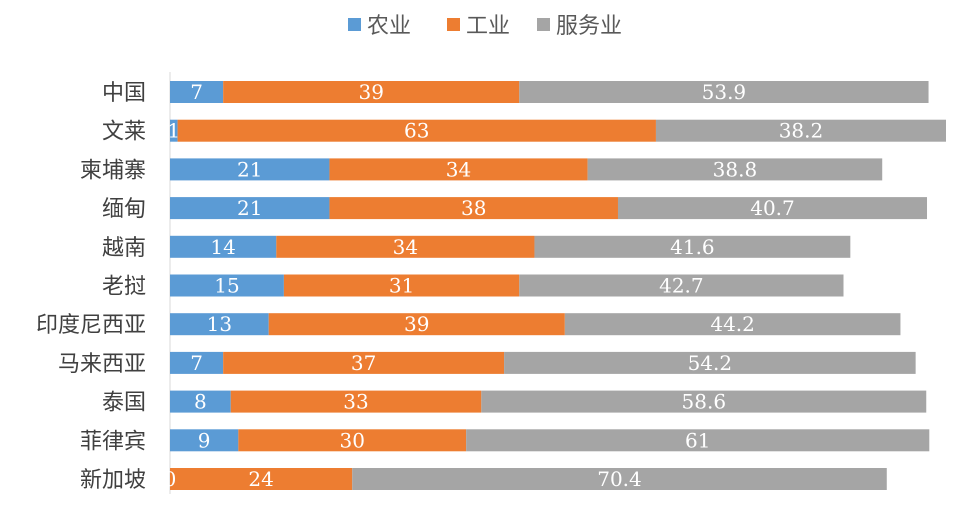  I want to click on data-label-4-2: 41.6, so click(692, 247).